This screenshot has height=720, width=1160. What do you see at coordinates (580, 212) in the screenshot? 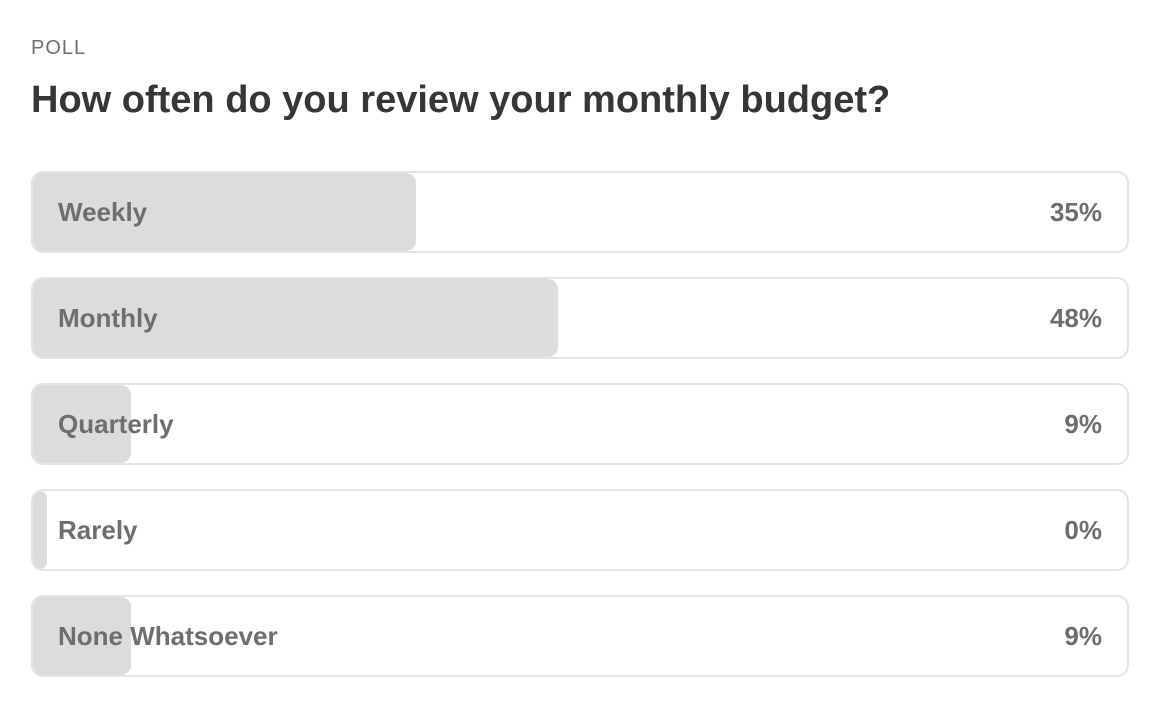
I see `poll-option-weekly: Weekly 35%` at bounding box center [580, 212].